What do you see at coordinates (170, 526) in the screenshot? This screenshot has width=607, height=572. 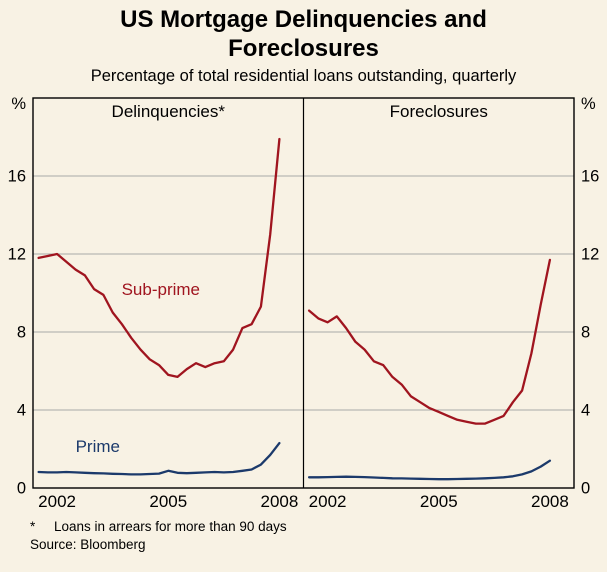 I see `footnote-text: Loans in arrears for more than 90 days` at bounding box center [170, 526].